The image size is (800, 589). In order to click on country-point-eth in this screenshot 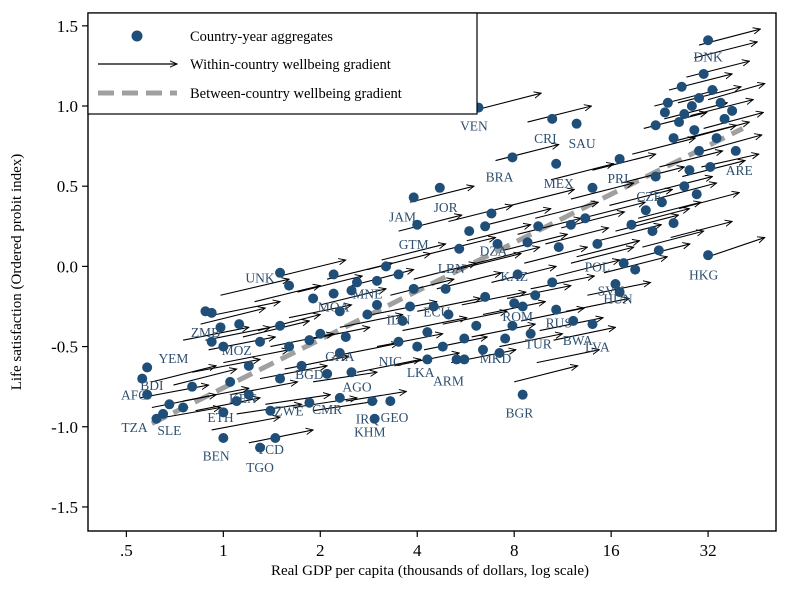, I will do `click(223, 412)`.